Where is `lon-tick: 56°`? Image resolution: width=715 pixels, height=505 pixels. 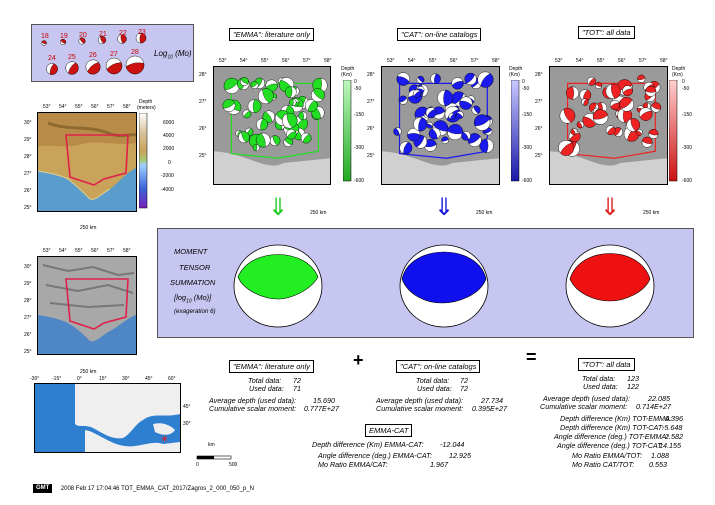 lon-tick: 56° is located at coordinates (454, 61).